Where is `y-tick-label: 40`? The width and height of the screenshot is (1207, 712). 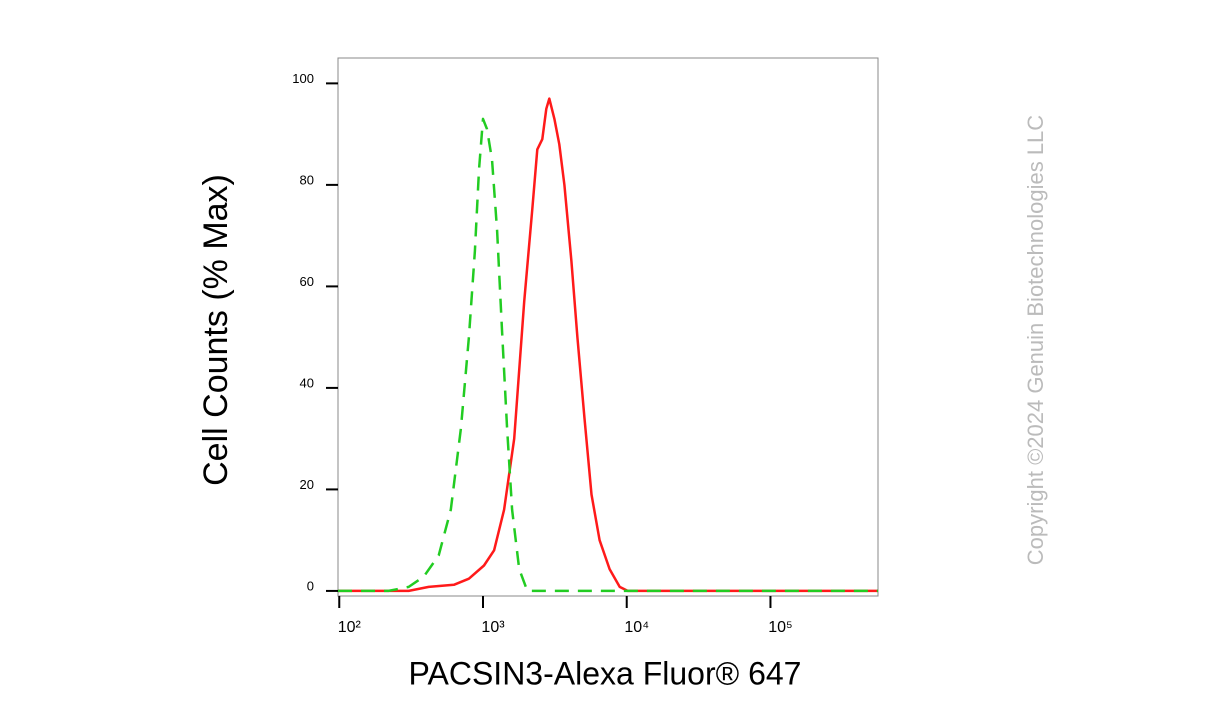
y-tick-label: 40 is located at coordinates (307, 382).